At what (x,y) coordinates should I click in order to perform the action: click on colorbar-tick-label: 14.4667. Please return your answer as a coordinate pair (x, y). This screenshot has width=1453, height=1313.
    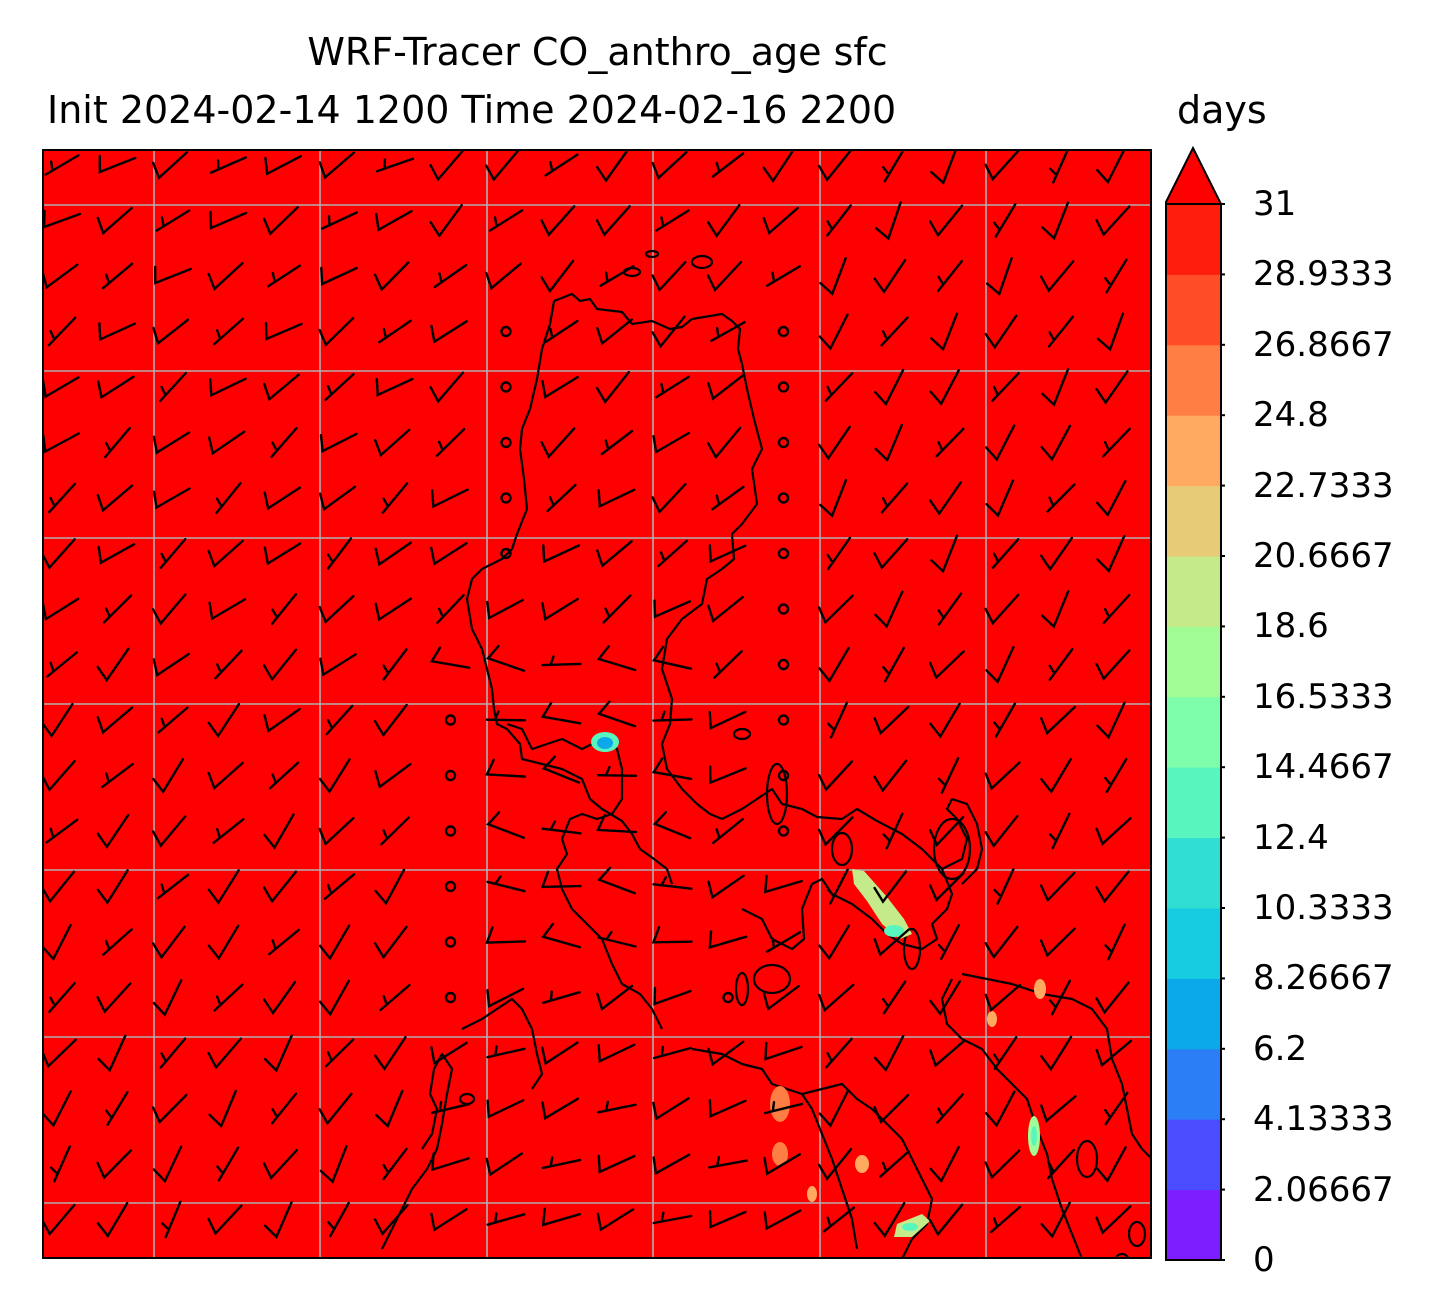
    Looking at the image, I should click on (1323, 767).